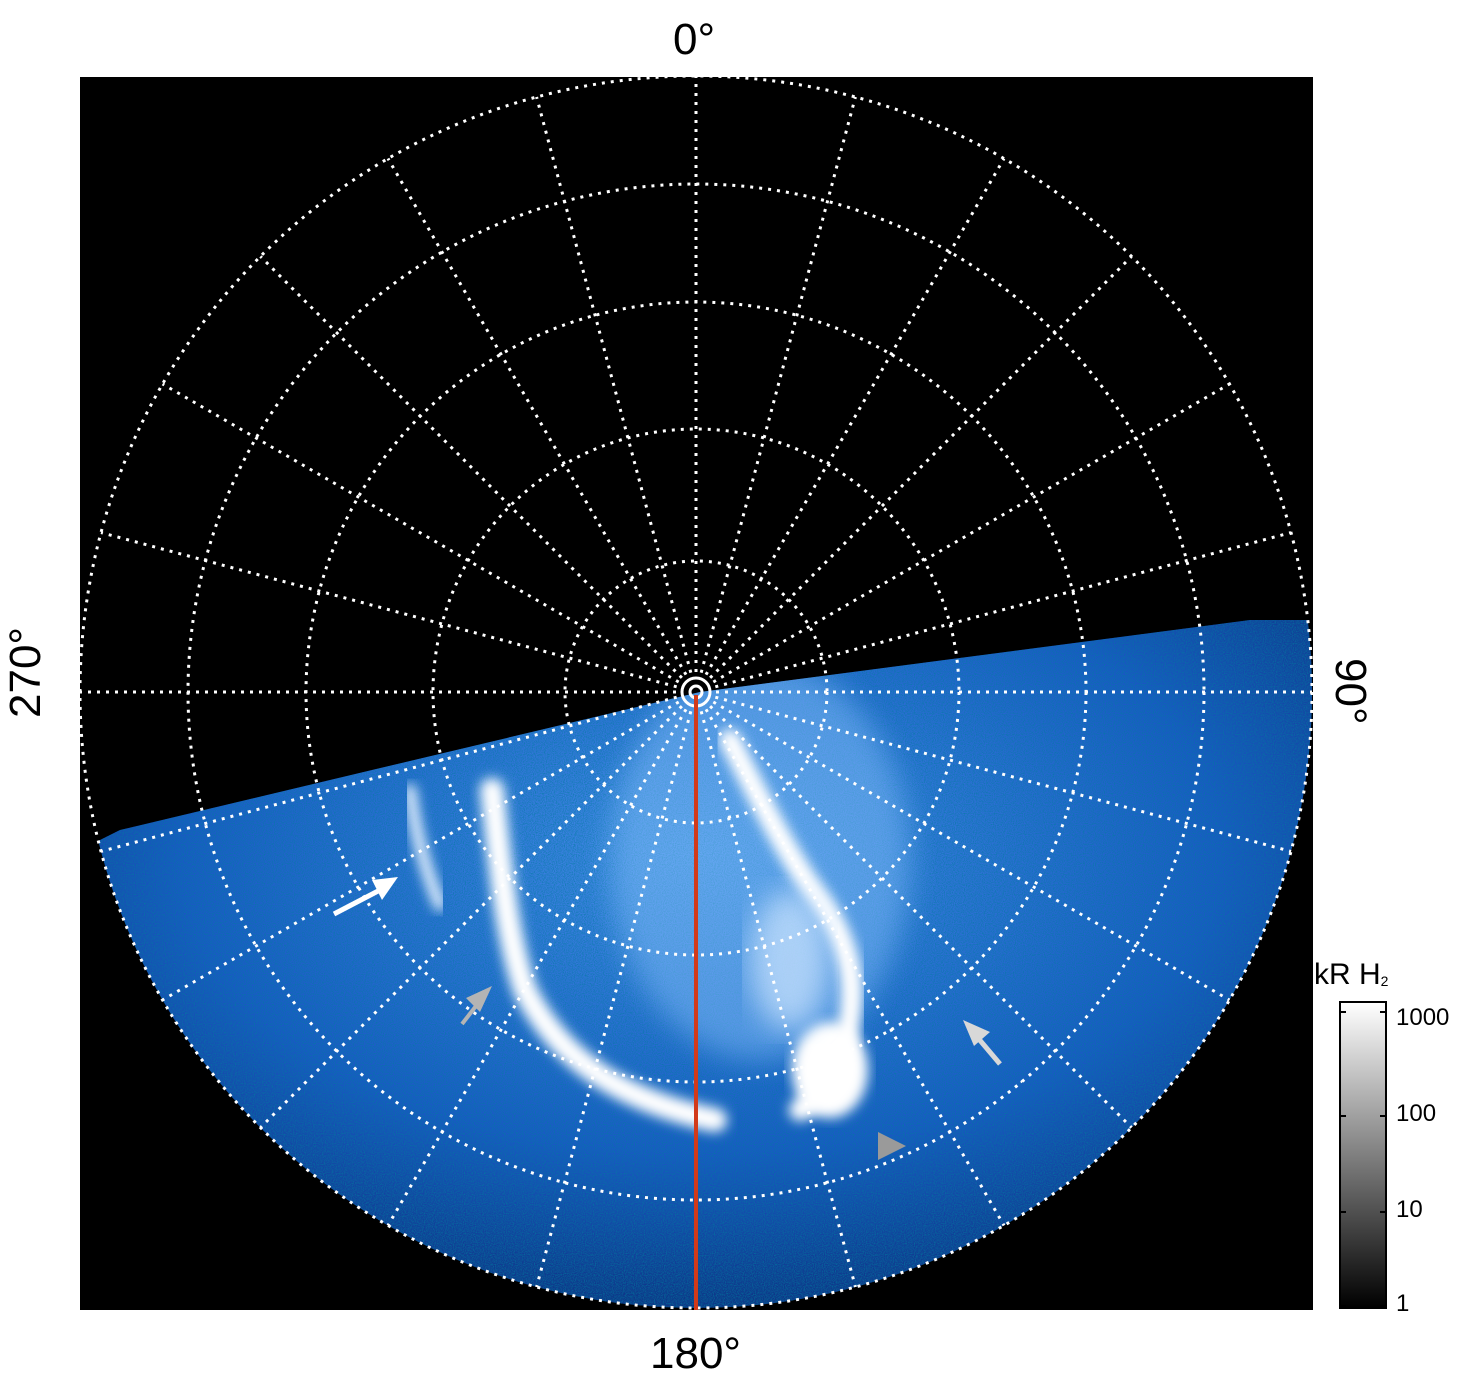  What do you see at coordinates (1416, 1113) in the screenshot?
I see `colorbar-tick-label: 100` at bounding box center [1416, 1113].